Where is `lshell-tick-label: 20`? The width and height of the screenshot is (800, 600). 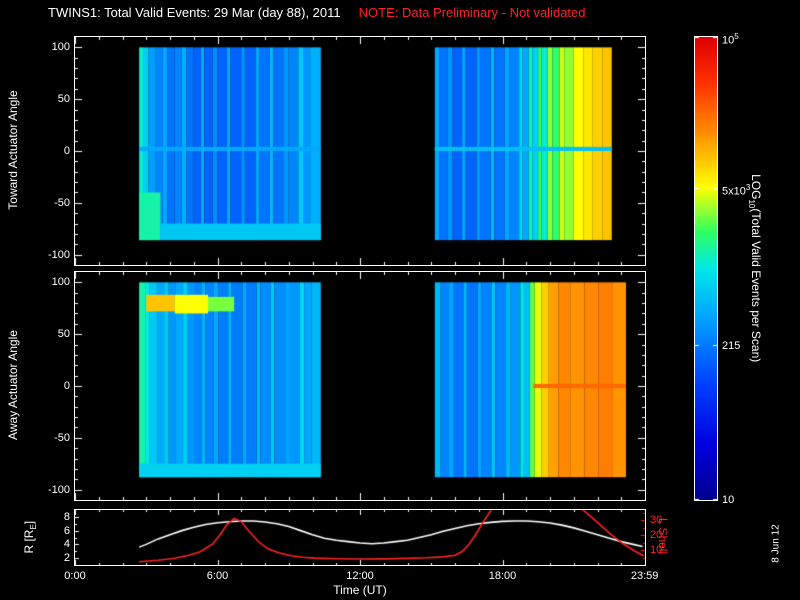 lshell-tick-label: 20 is located at coordinates (656, 535).